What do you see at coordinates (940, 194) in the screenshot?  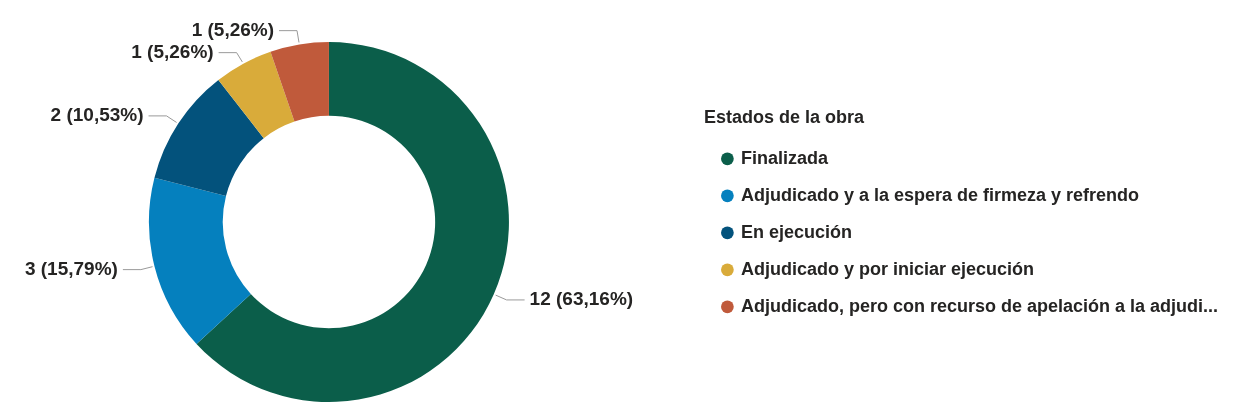 I see `legend-label: Adjudicado y a la espera de firmeza y refrendo` at bounding box center [940, 194].